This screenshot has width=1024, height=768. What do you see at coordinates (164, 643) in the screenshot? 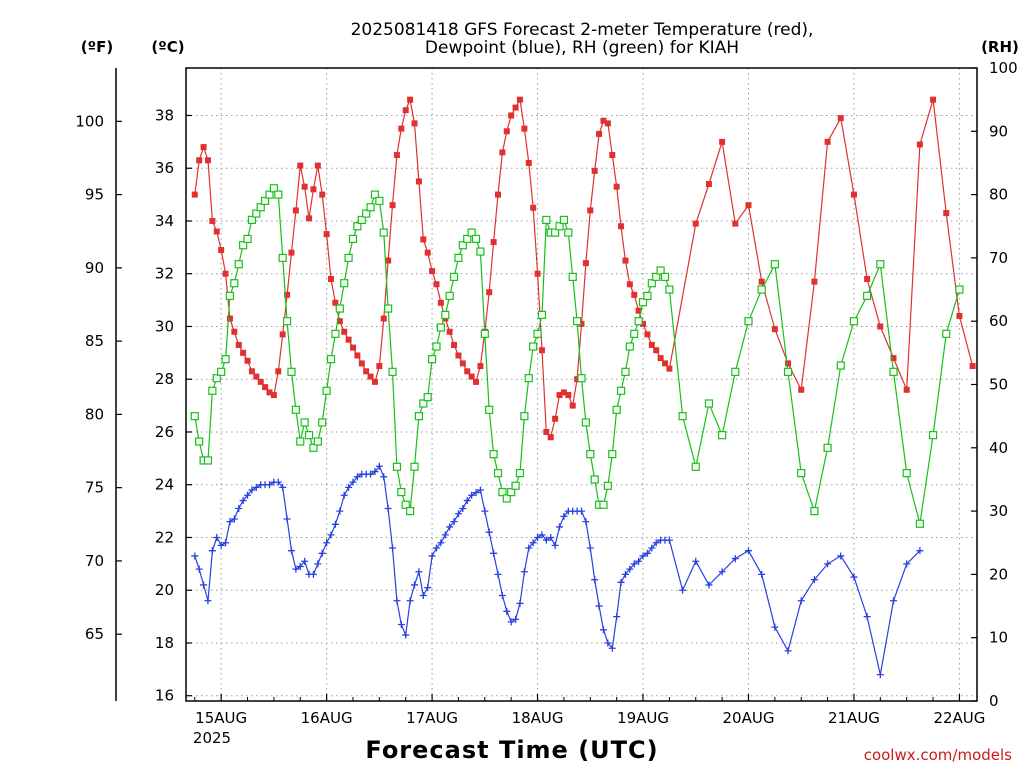
I see `celsius-tick-label: 18` at bounding box center [164, 643].